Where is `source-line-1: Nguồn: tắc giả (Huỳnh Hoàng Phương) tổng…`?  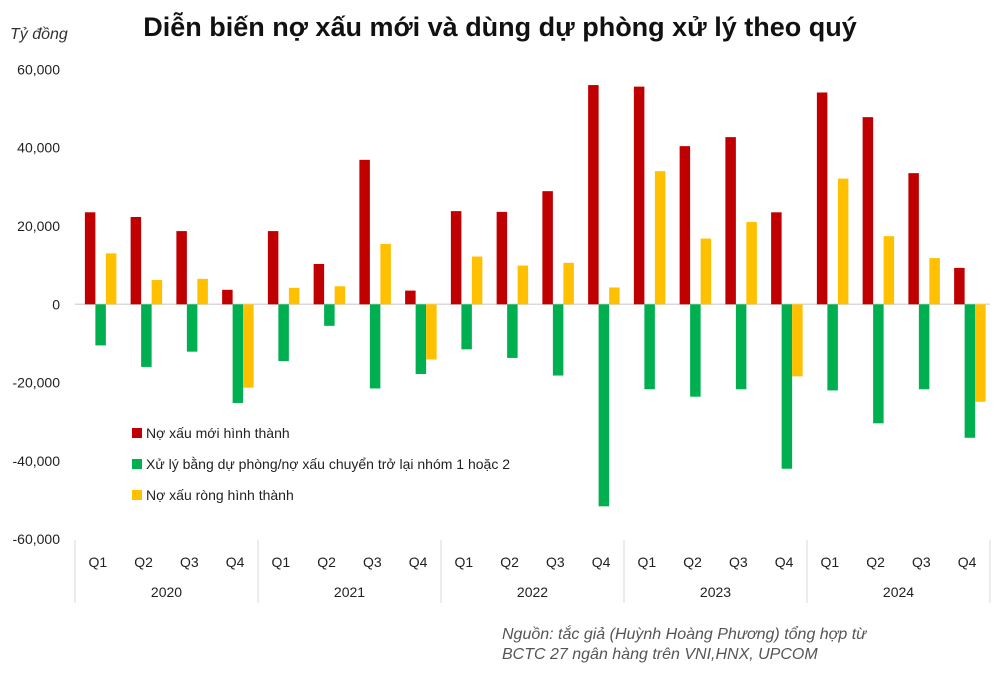
source-line-1: Nguồn: tắc giả (Huỳnh Hoàng Phương) tổng… is located at coordinates (684, 634).